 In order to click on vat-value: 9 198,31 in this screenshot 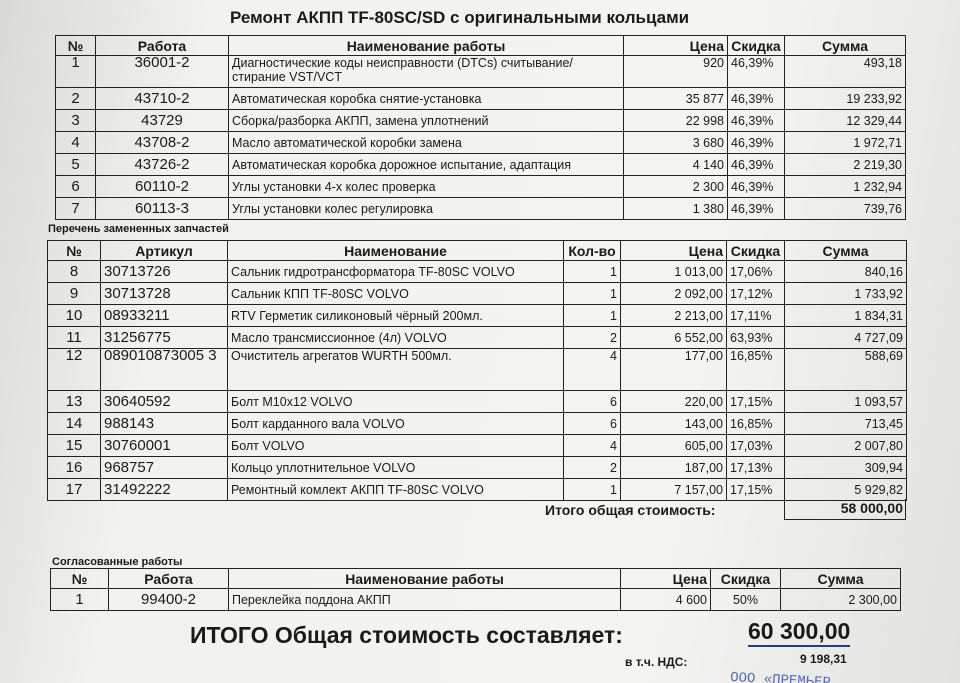, I will do `click(823, 659)`.